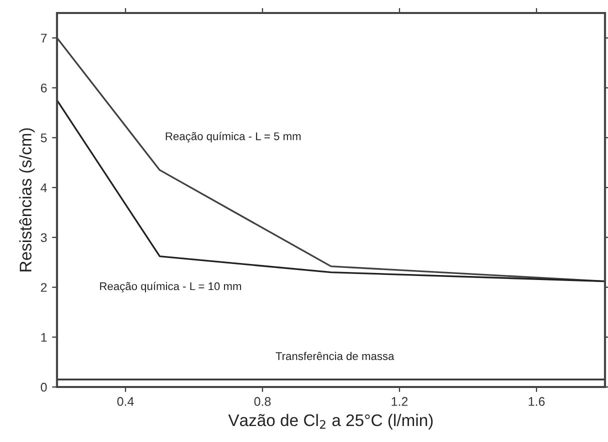 The width and height of the screenshot is (608, 442). I want to click on x-axis-title: Vazão de Cl$_{2}$ a 25°C (l/min), so click(330, 422).